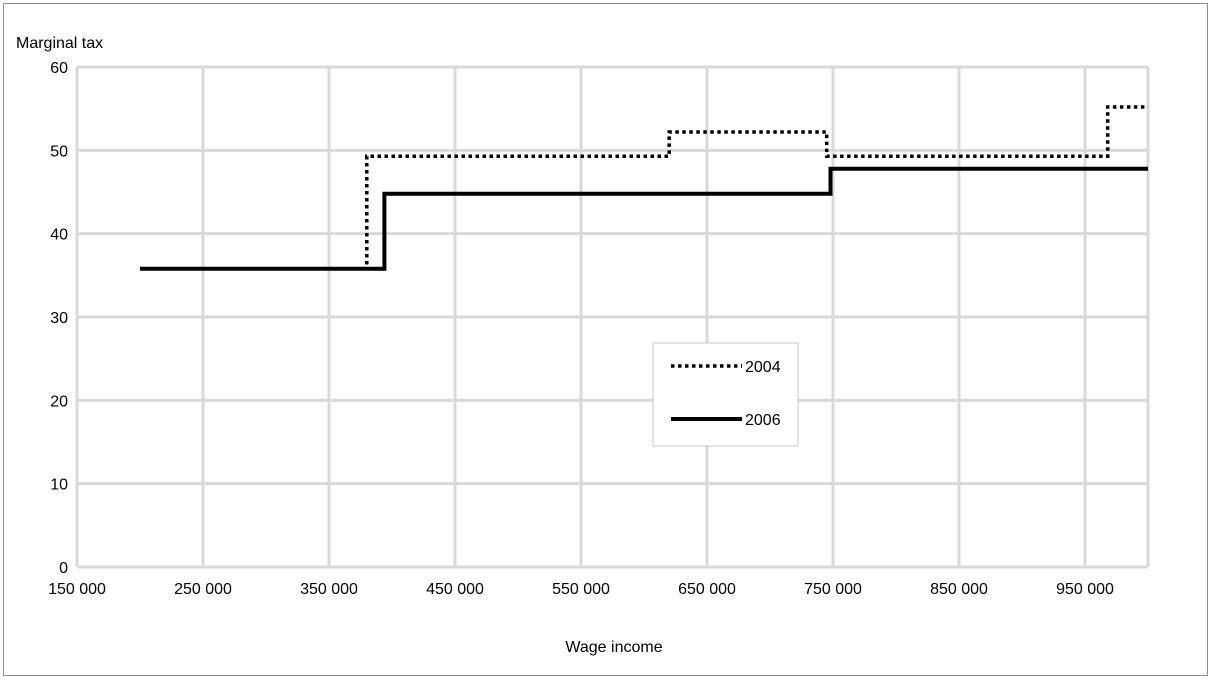 The height and width of the screenshot is (680, 1212). Describe the element at coordinates (613, 647) in the screenshot. I see `x-axis-title: Wage income` at that location.